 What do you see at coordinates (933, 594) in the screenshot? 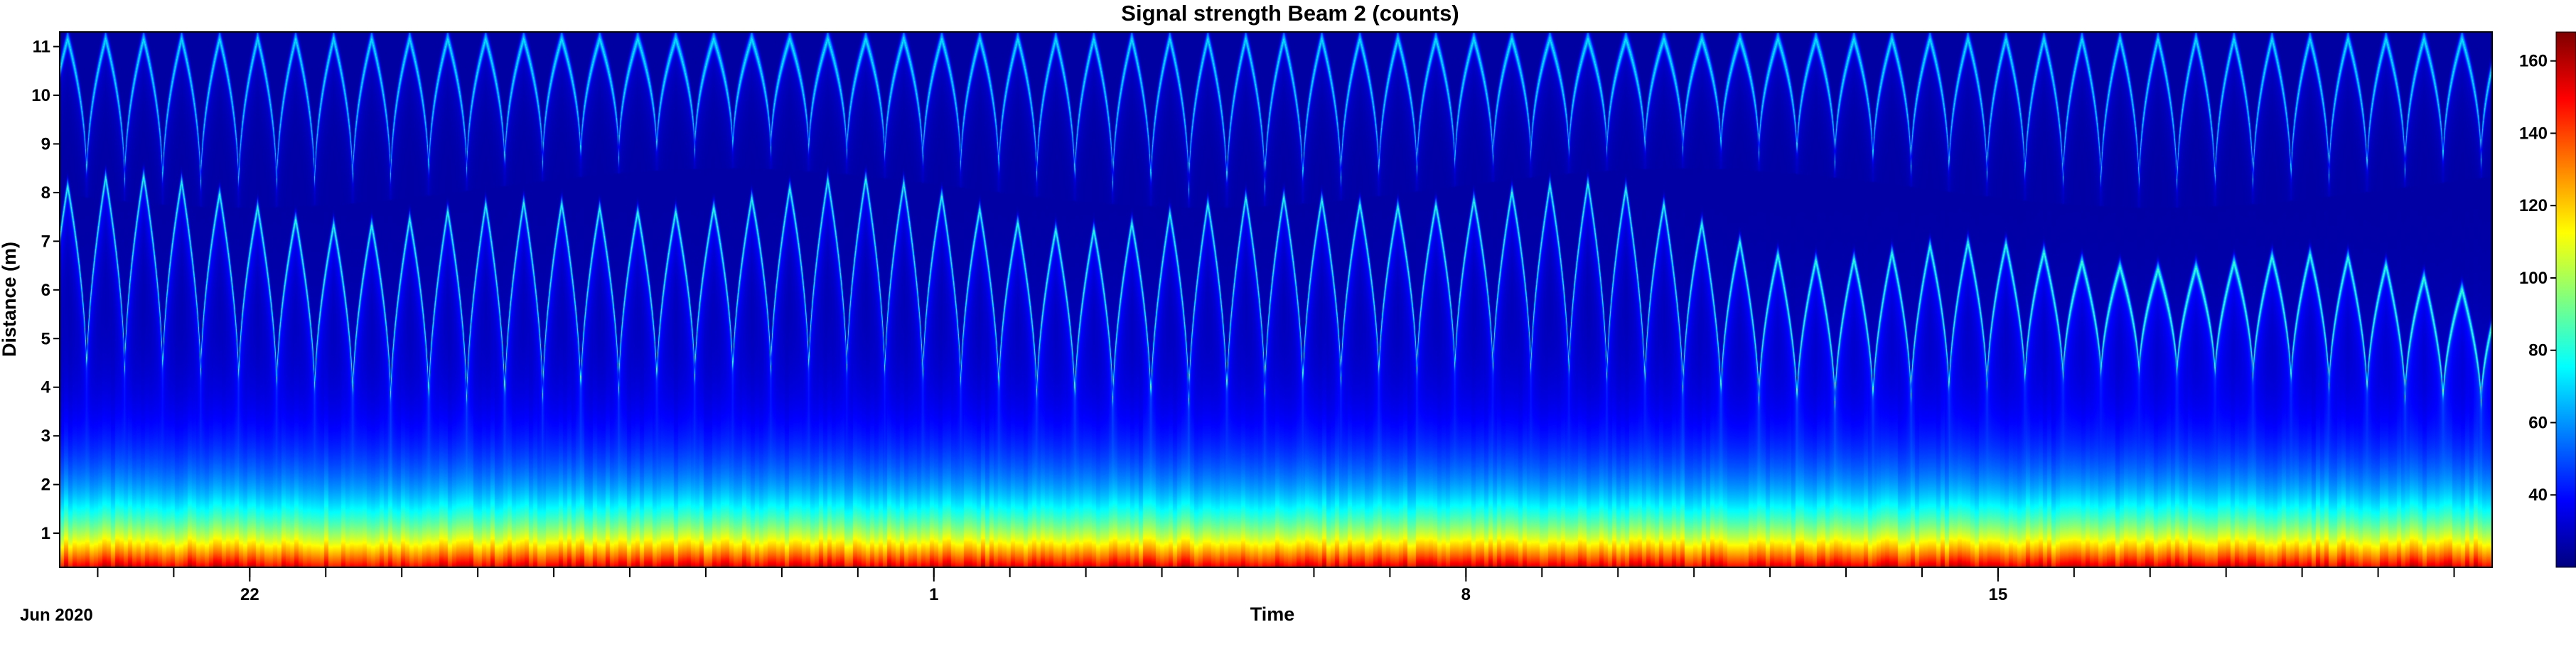
I see `x-tick-label: 1` at bounding box center [933, 594].